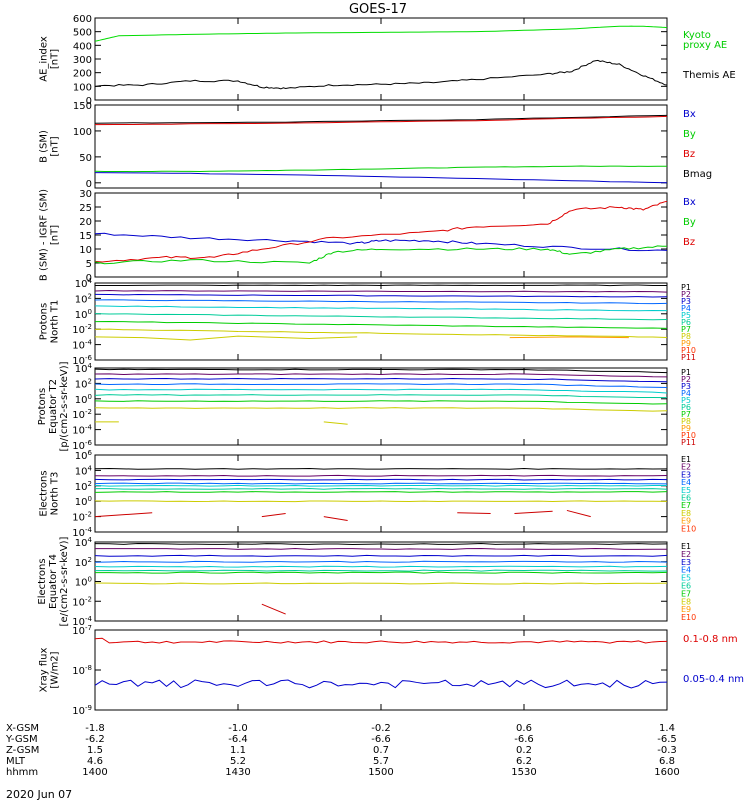 The width and height of the screenshot is (750, 800). What do you see at coordinates (44, 146) in the screenshot?
I see `y-axis-label: B (SM)` at bounding box center [44, 146].